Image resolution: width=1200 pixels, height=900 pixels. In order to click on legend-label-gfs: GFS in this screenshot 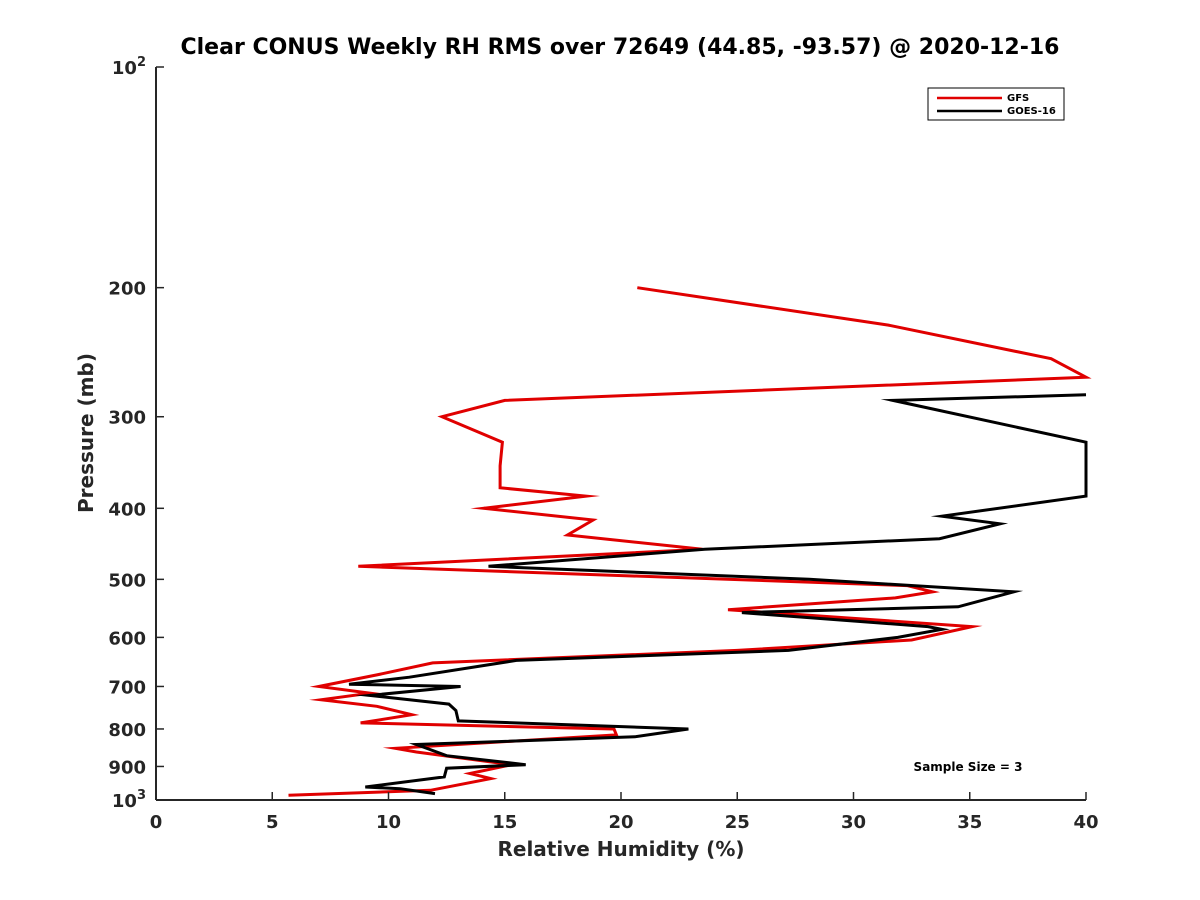, I will do `click(1018, 98)`.